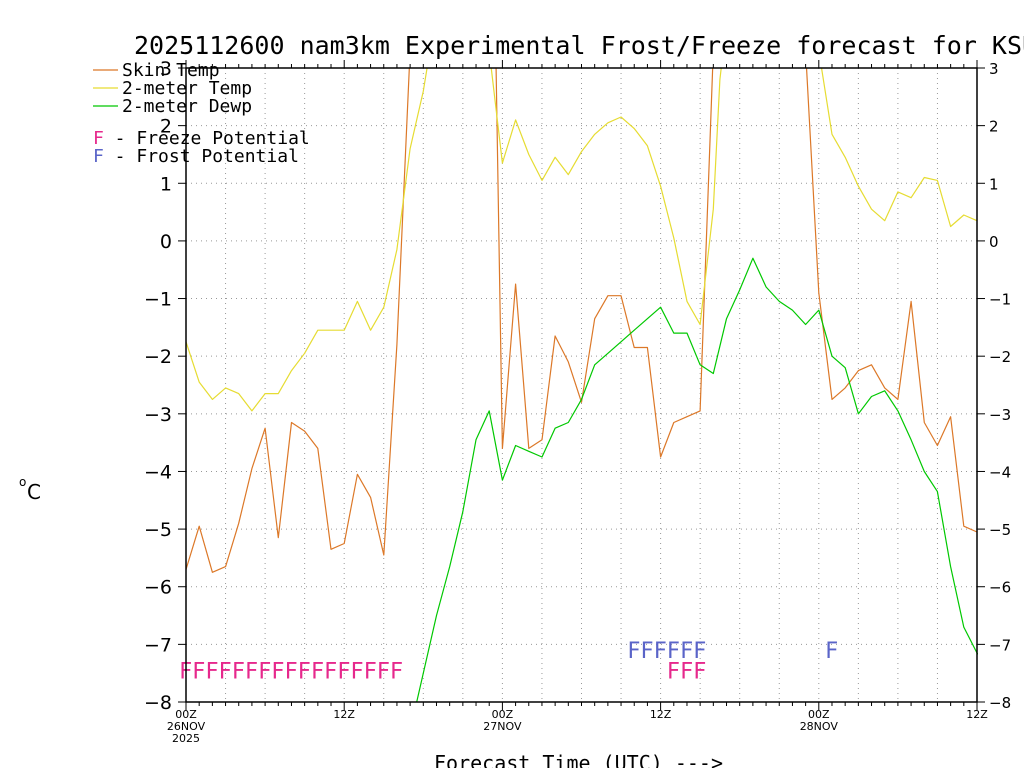 The width and height of the screenshot is (1024, 768). Describe the element at coordinates (187, 88) in the screenshot. I see `legend-entry: 2-meter Temp` at that location.